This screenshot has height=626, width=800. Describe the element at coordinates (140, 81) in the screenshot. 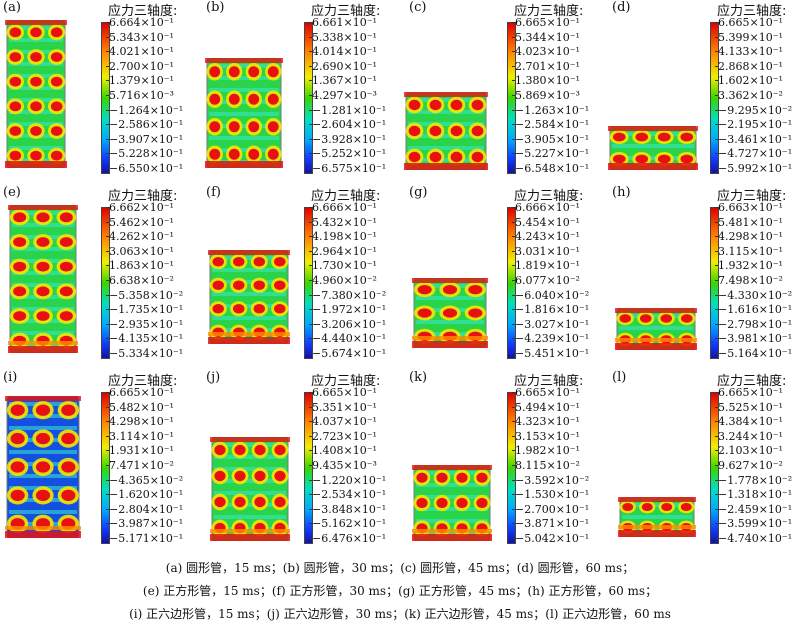

I see `colorbar-tick-label: 1.379×10⁻¹` at that location.